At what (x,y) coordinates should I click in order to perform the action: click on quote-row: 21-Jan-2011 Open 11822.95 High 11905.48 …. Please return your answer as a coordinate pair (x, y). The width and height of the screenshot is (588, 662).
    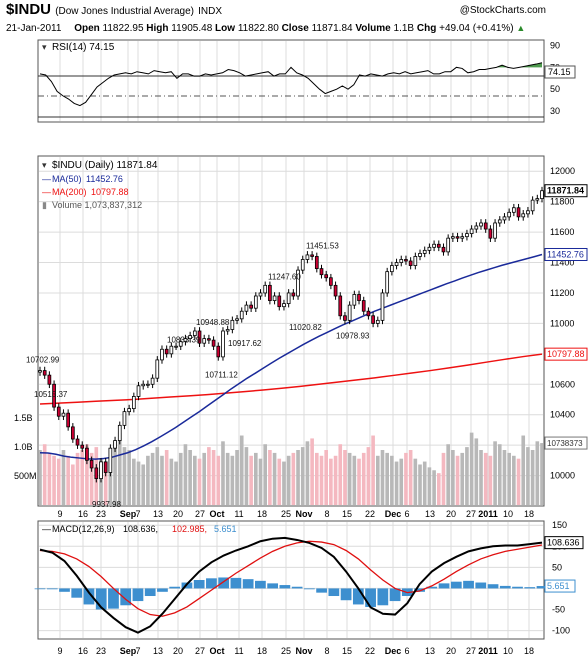
    Looking at the image, I should click on (265, 28).